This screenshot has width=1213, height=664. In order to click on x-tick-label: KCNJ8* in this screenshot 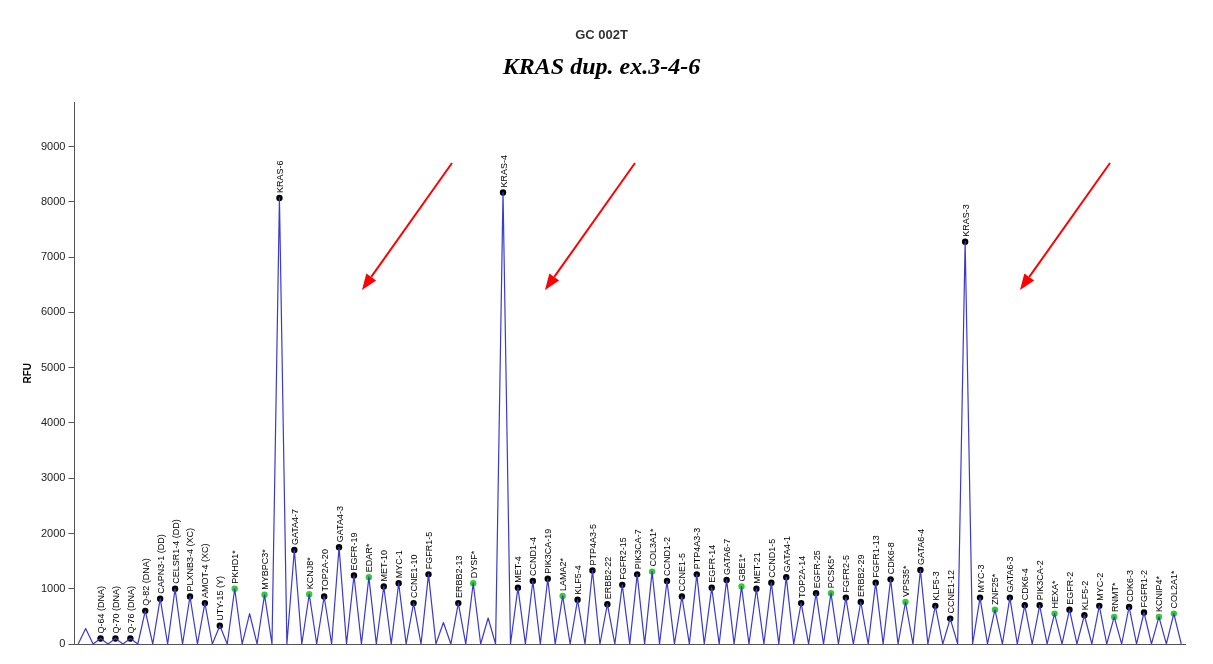, I will do `click(309, 573)`.